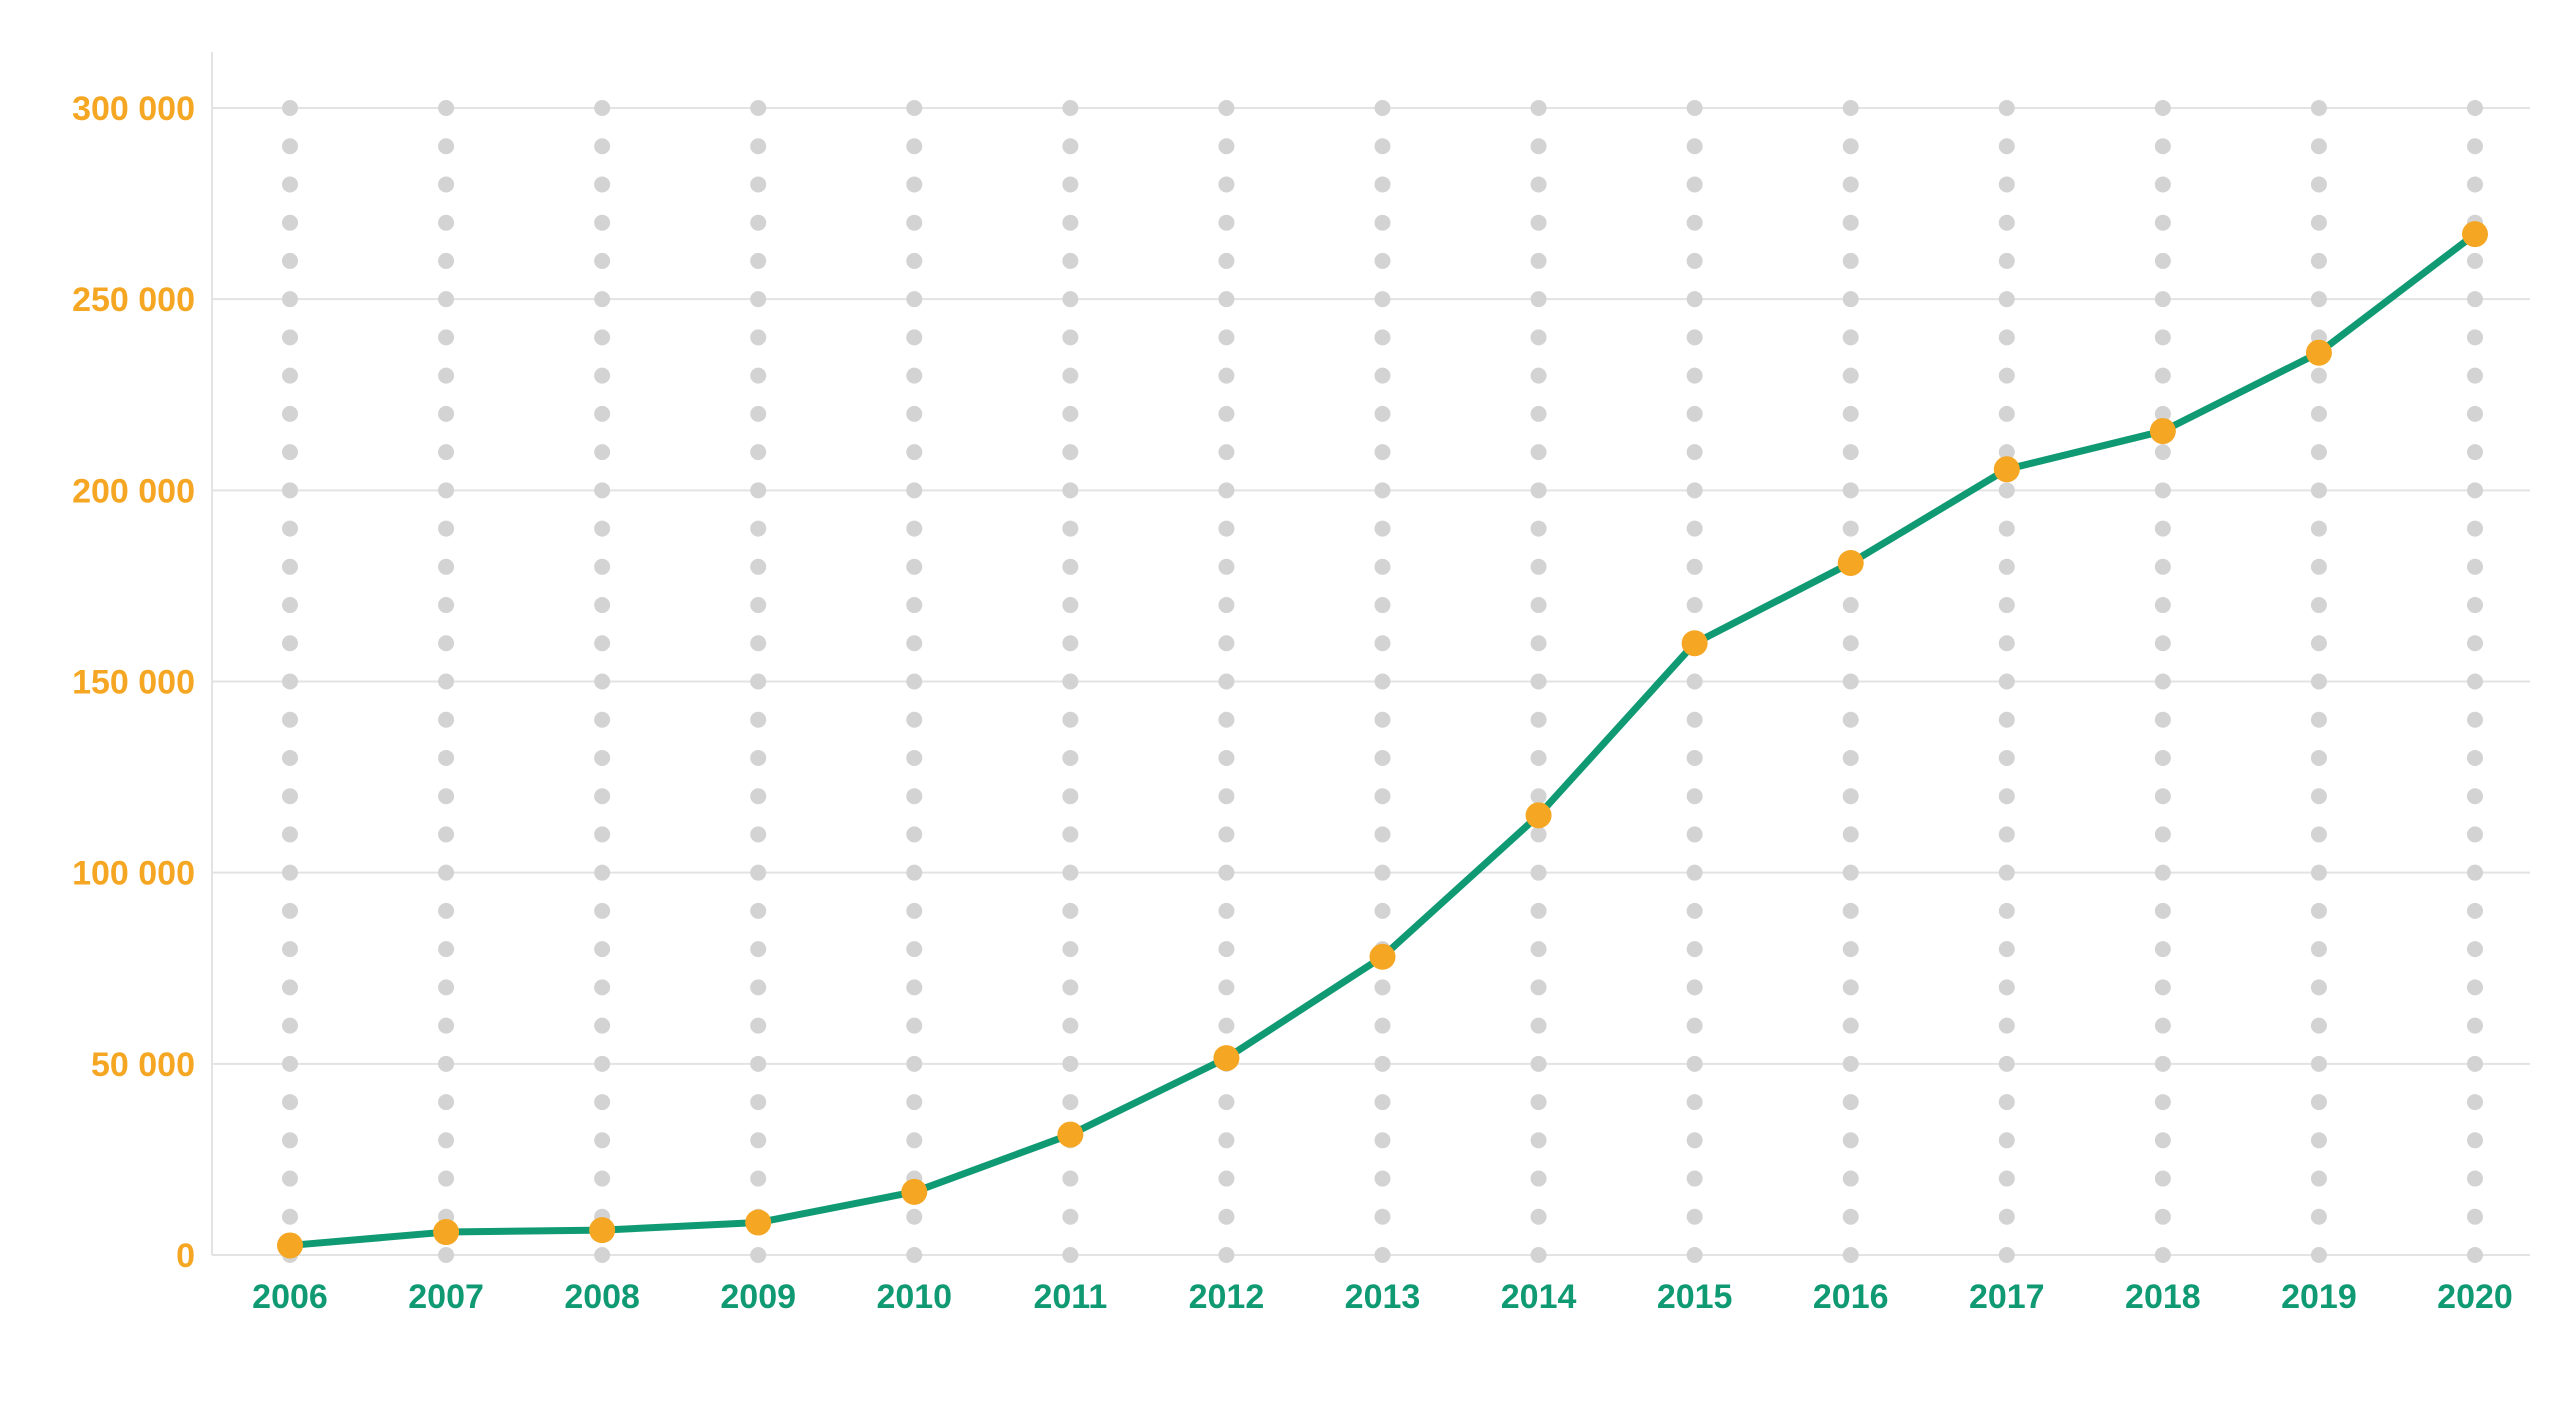 Image resolution: width=2560 pixels, height=1403 pixels. What do you see at coordinates (758, 681) in the screenshot?
I see `dot-column-2009` at bounding box center [758, 681].